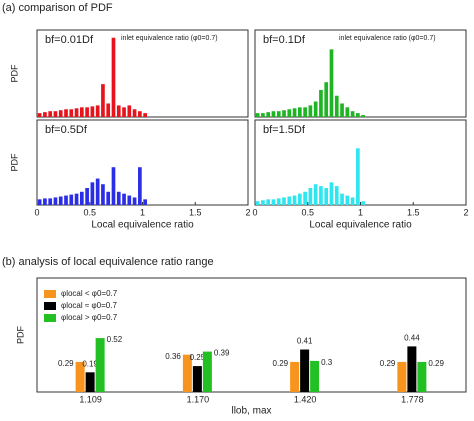 This screenshot has width=474, height=421. What do you see at coordinates (20, 334) in the screenshot?
I see `y-axis-label: PDF` at bounding box center [20, 334].